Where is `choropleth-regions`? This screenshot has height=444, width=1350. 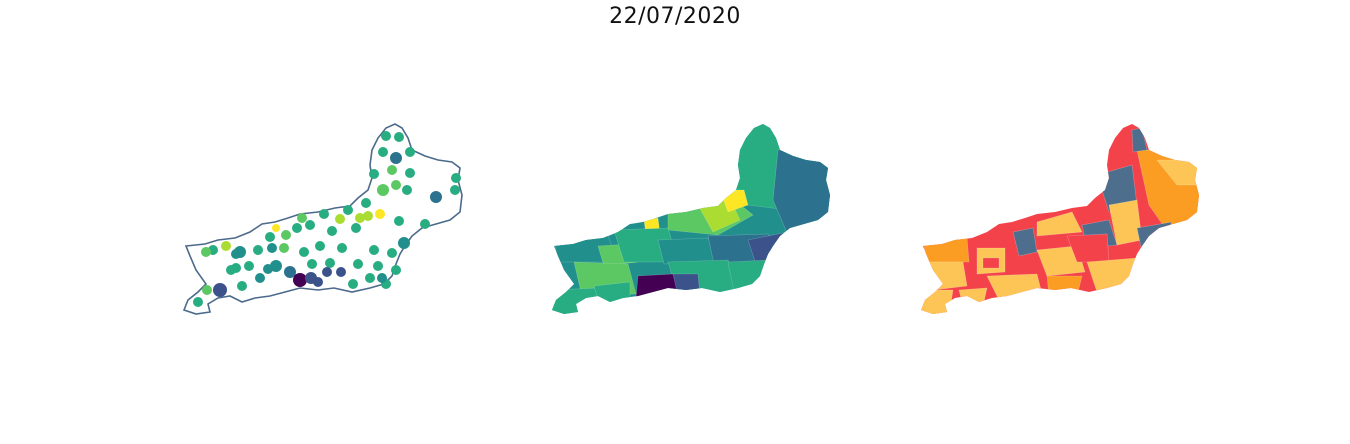 choropleth-regions is located at coordinates (691, 219).